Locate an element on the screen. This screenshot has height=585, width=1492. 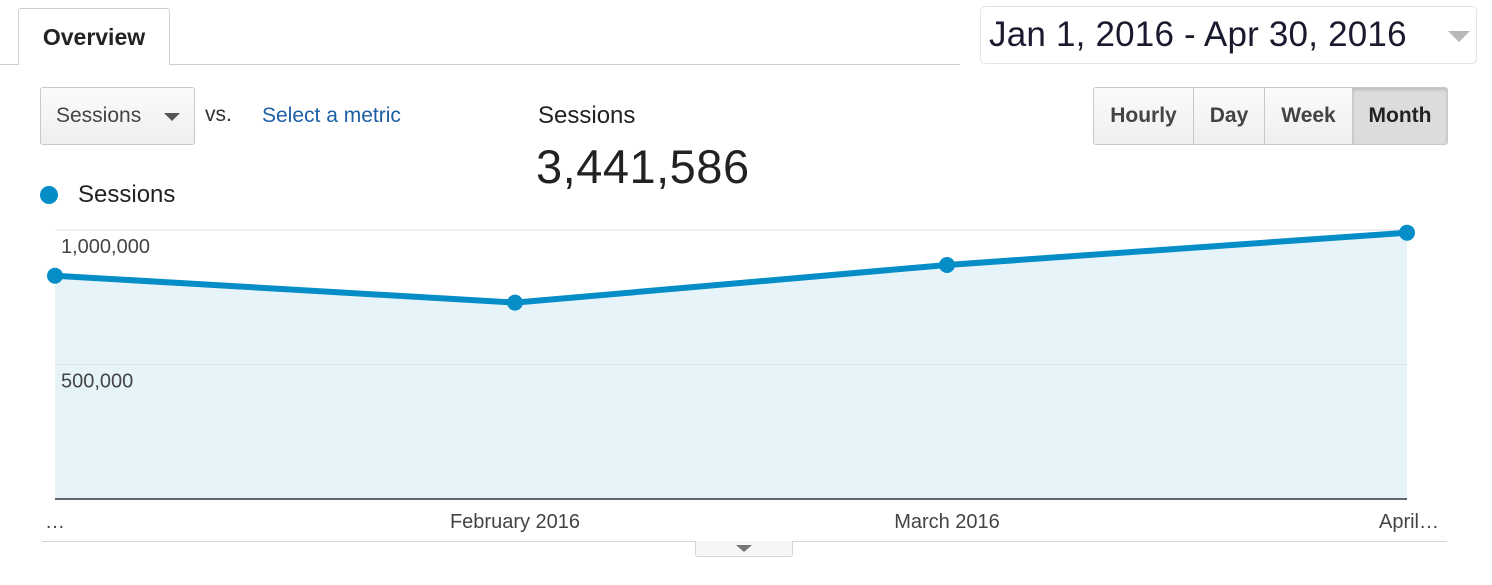
x-tick-label: February 2016 is located at coordinates (515, 522).